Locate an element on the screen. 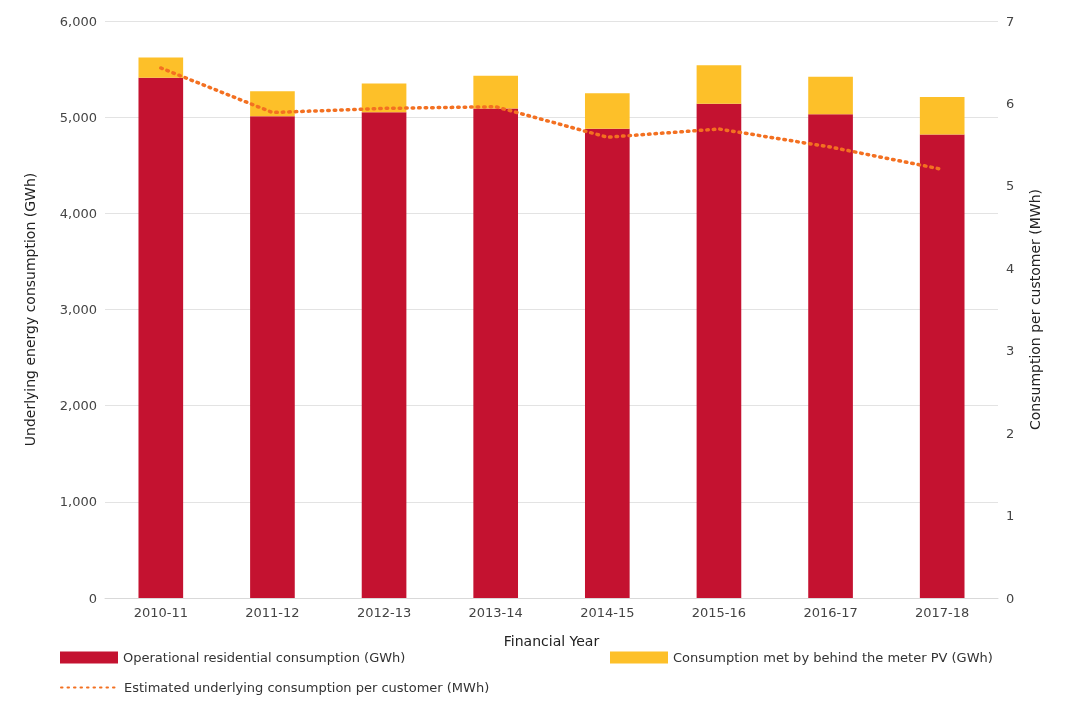  x-tick-label: 2017-18 is located at coordinates (942, 612).